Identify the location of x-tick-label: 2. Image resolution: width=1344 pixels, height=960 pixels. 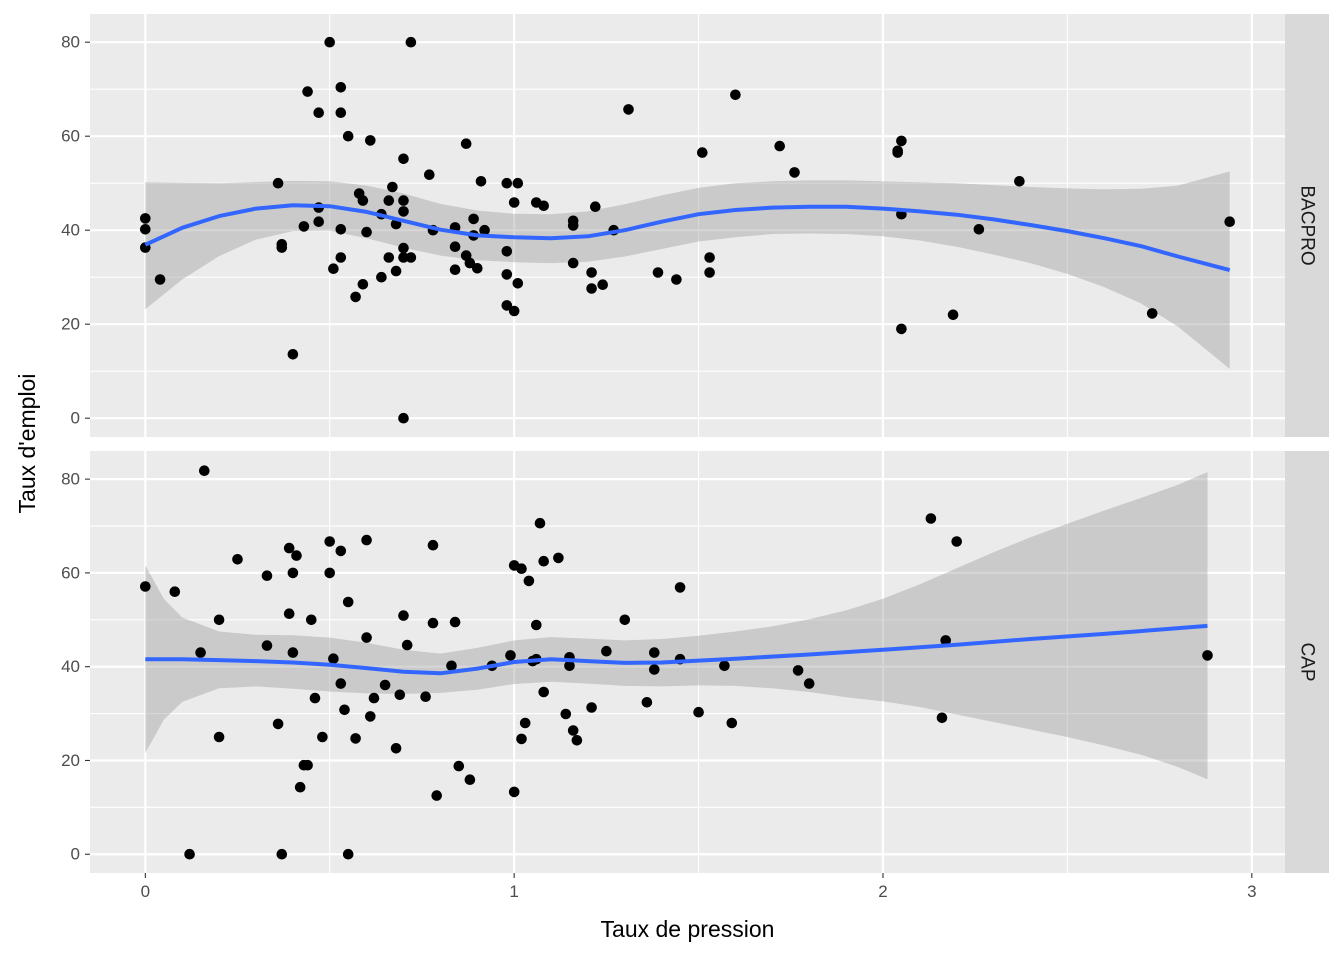
(882, 891).